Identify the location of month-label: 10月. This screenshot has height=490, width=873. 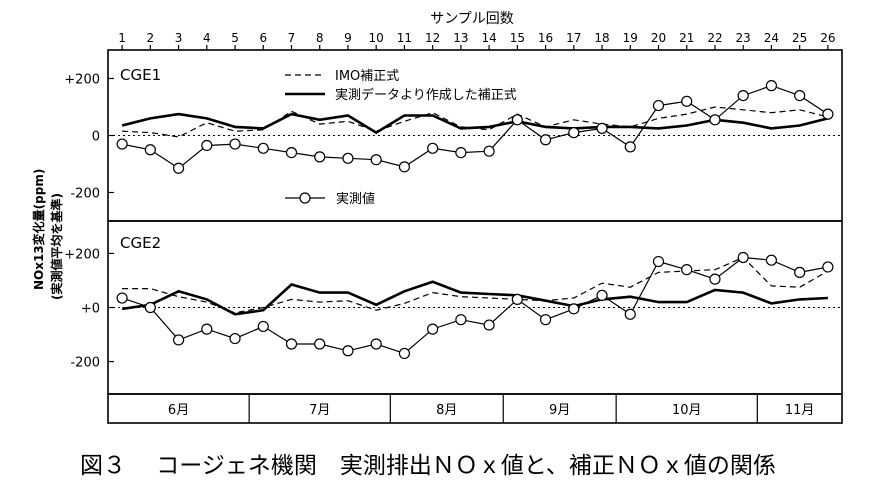
(687, 410).